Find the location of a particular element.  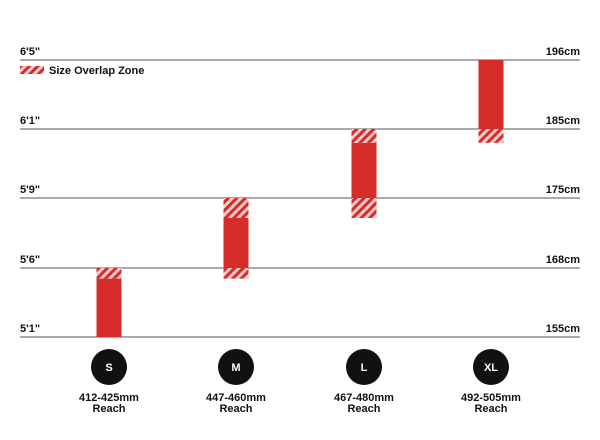

reach-range-s: 412-425mm is located at coordinates (109, 398).